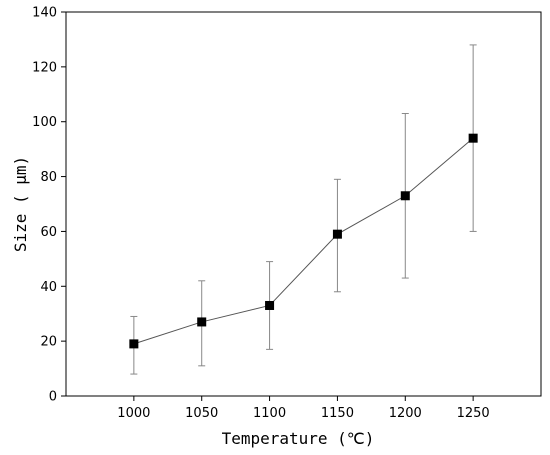 Image resolution: width=550 pixels, height=455 pixels. I want to click on x-tick-label: 1250, so click(473, 413).